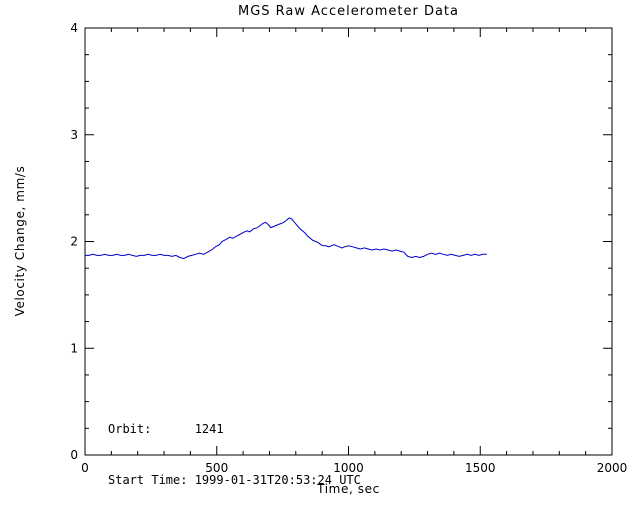 This screenshot has width=640, height=512. Describe the element at coordinates (74, 348) in the screenshot. I see `y-tick-label: 1` at that location.